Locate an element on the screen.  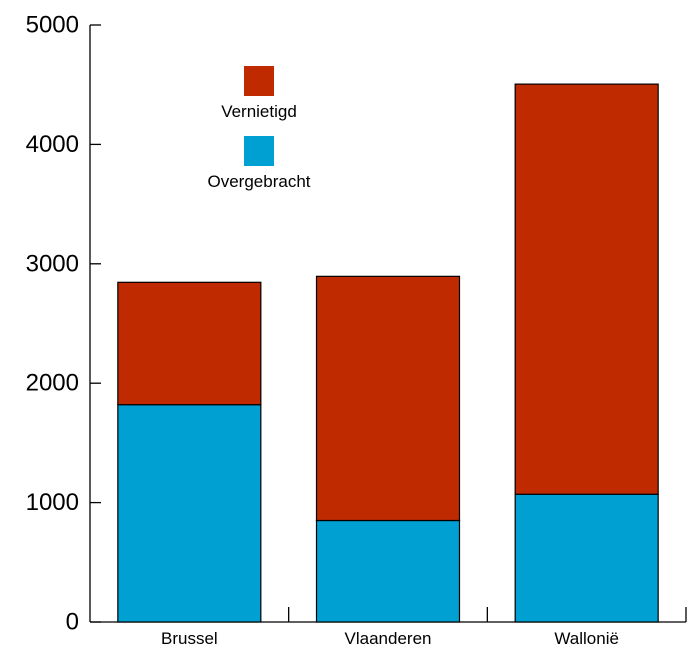
y-tick-label: 4000 is located at coordinates (52, 144).